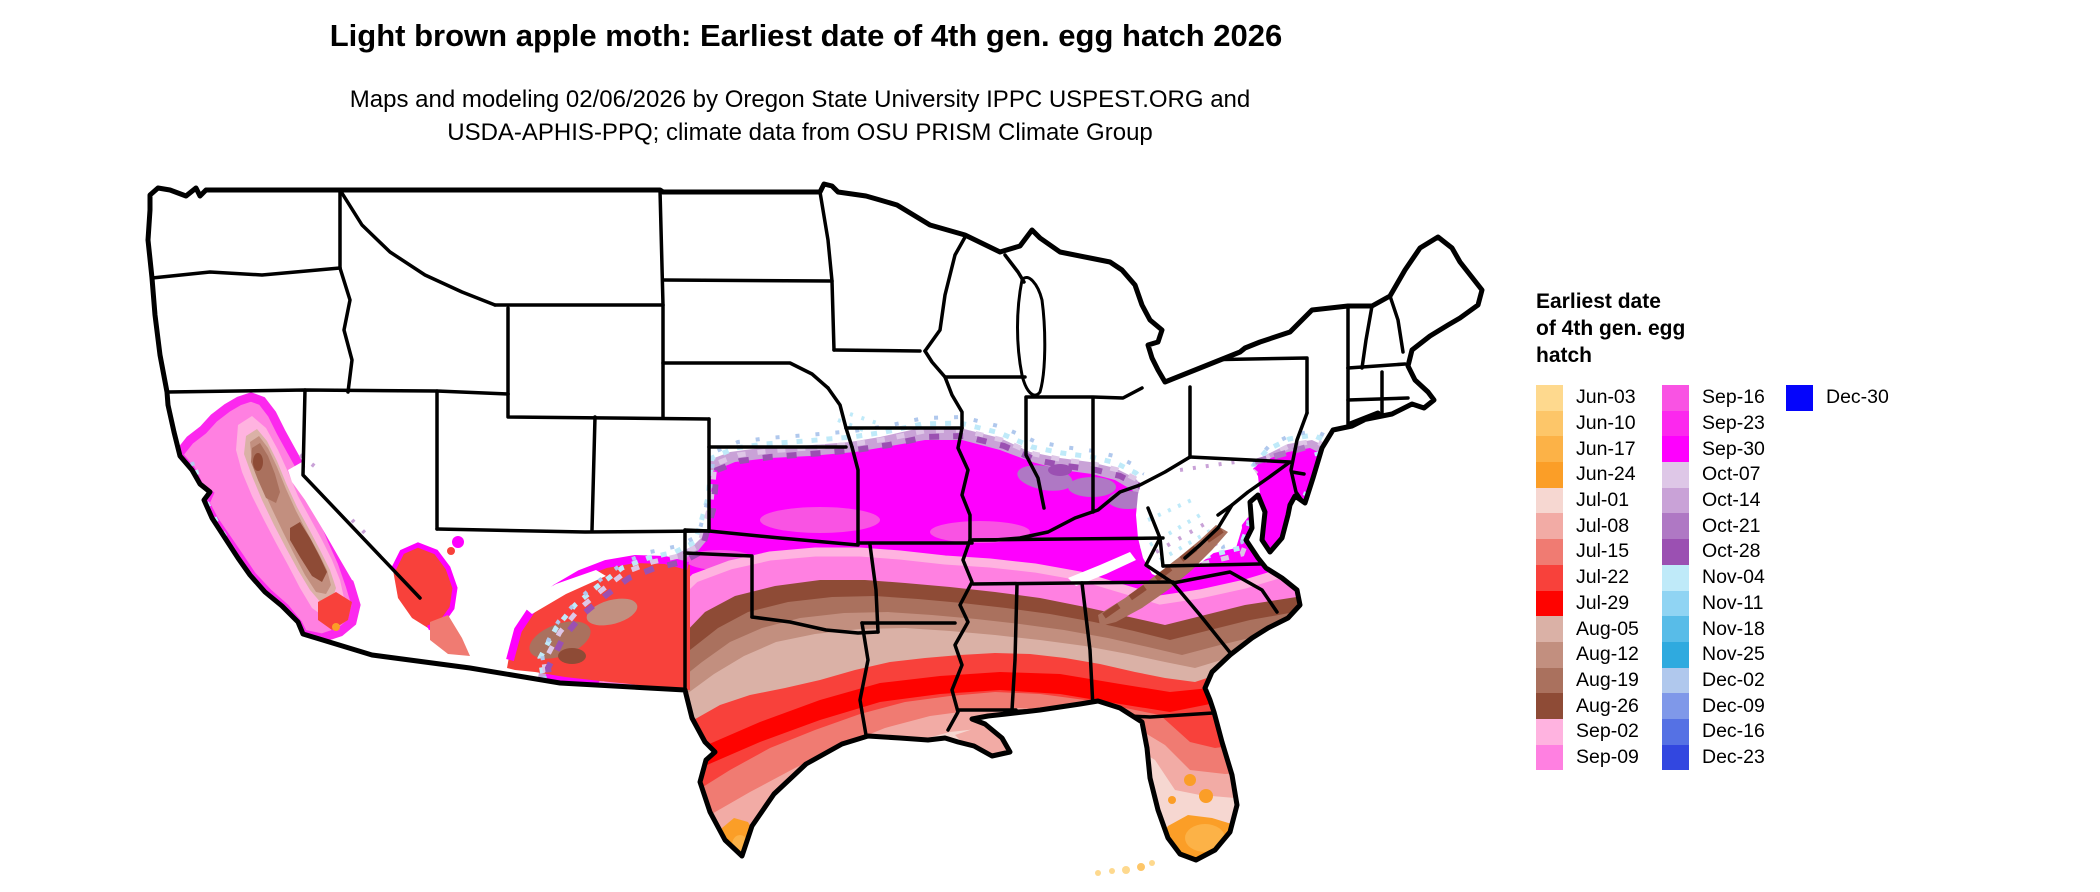  What do you see at coordinates (1606, 423) in the screenshot?
I see `legend-label: Jun-10` at bounding box center [1606, 423].